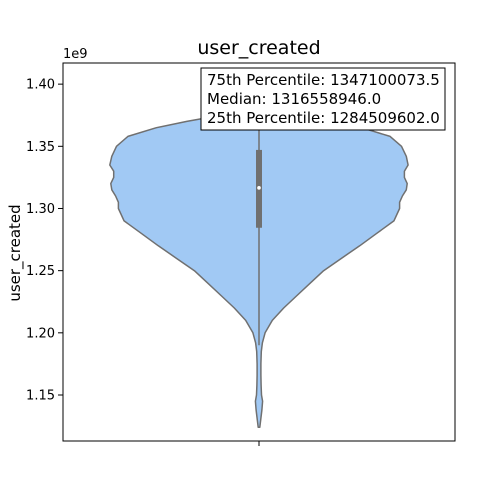  I want to click on y-tick-label: 1.20, so click(40, 333).